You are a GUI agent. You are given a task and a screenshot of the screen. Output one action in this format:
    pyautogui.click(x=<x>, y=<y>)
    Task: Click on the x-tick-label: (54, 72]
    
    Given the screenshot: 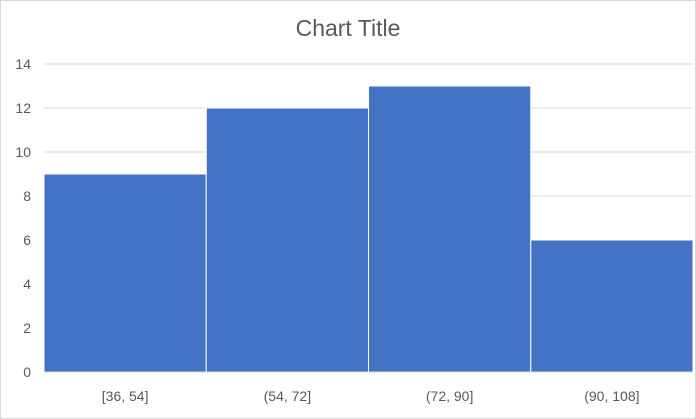 What is the action you would take?
    pyautogui.click(x=287, y=396)
    